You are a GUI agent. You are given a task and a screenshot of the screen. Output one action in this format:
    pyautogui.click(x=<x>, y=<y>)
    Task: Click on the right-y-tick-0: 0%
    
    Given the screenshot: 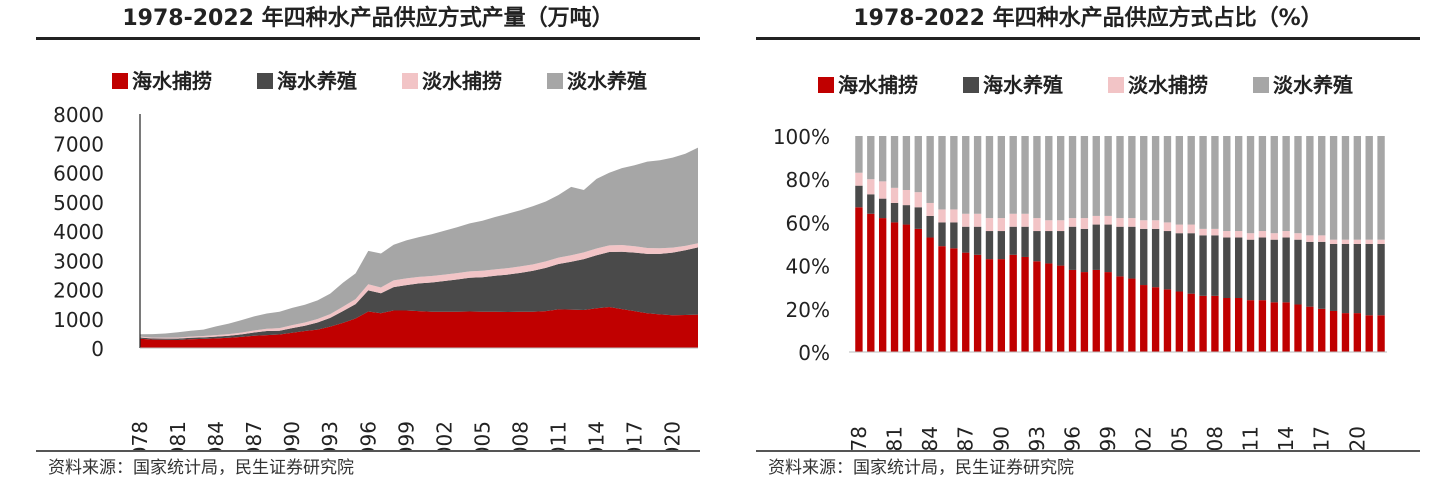 What is the action you would take?
    pyautogui.click(x=814, y=353)
    